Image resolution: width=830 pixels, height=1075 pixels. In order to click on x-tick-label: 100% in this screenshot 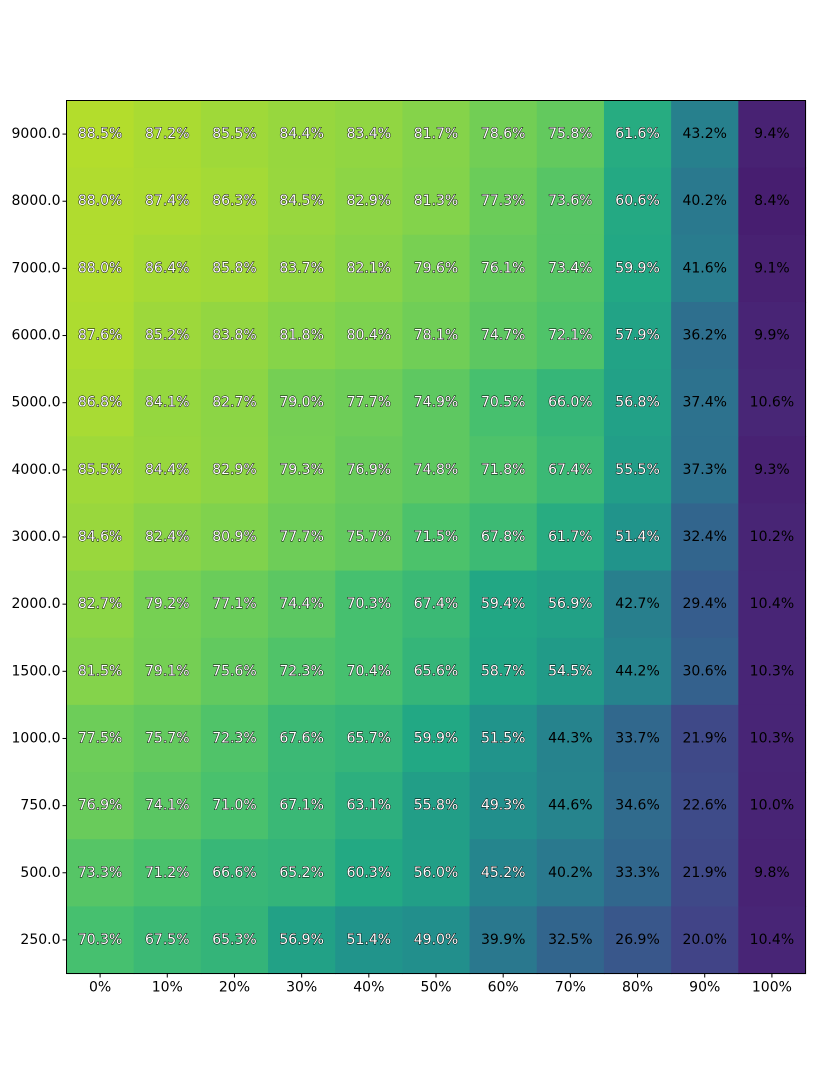, I will do `click(772, 988)`.